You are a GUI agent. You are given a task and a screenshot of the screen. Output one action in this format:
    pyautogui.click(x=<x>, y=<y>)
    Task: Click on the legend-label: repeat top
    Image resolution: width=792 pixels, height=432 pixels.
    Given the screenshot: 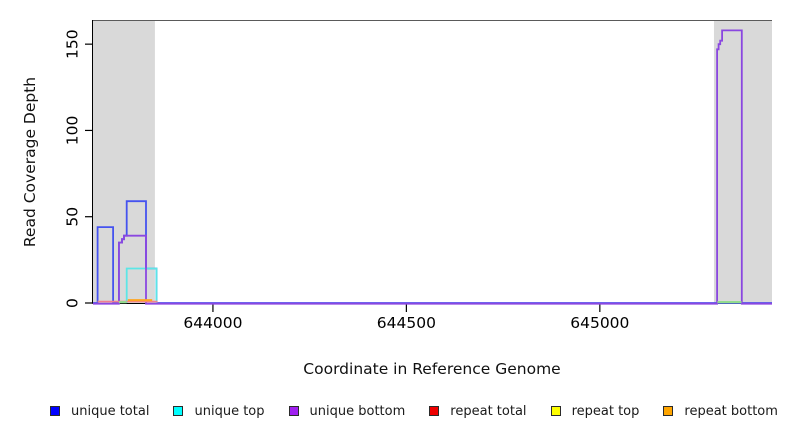 What is the action you would take?
    pyautogui.click(x=605, y=411)
    